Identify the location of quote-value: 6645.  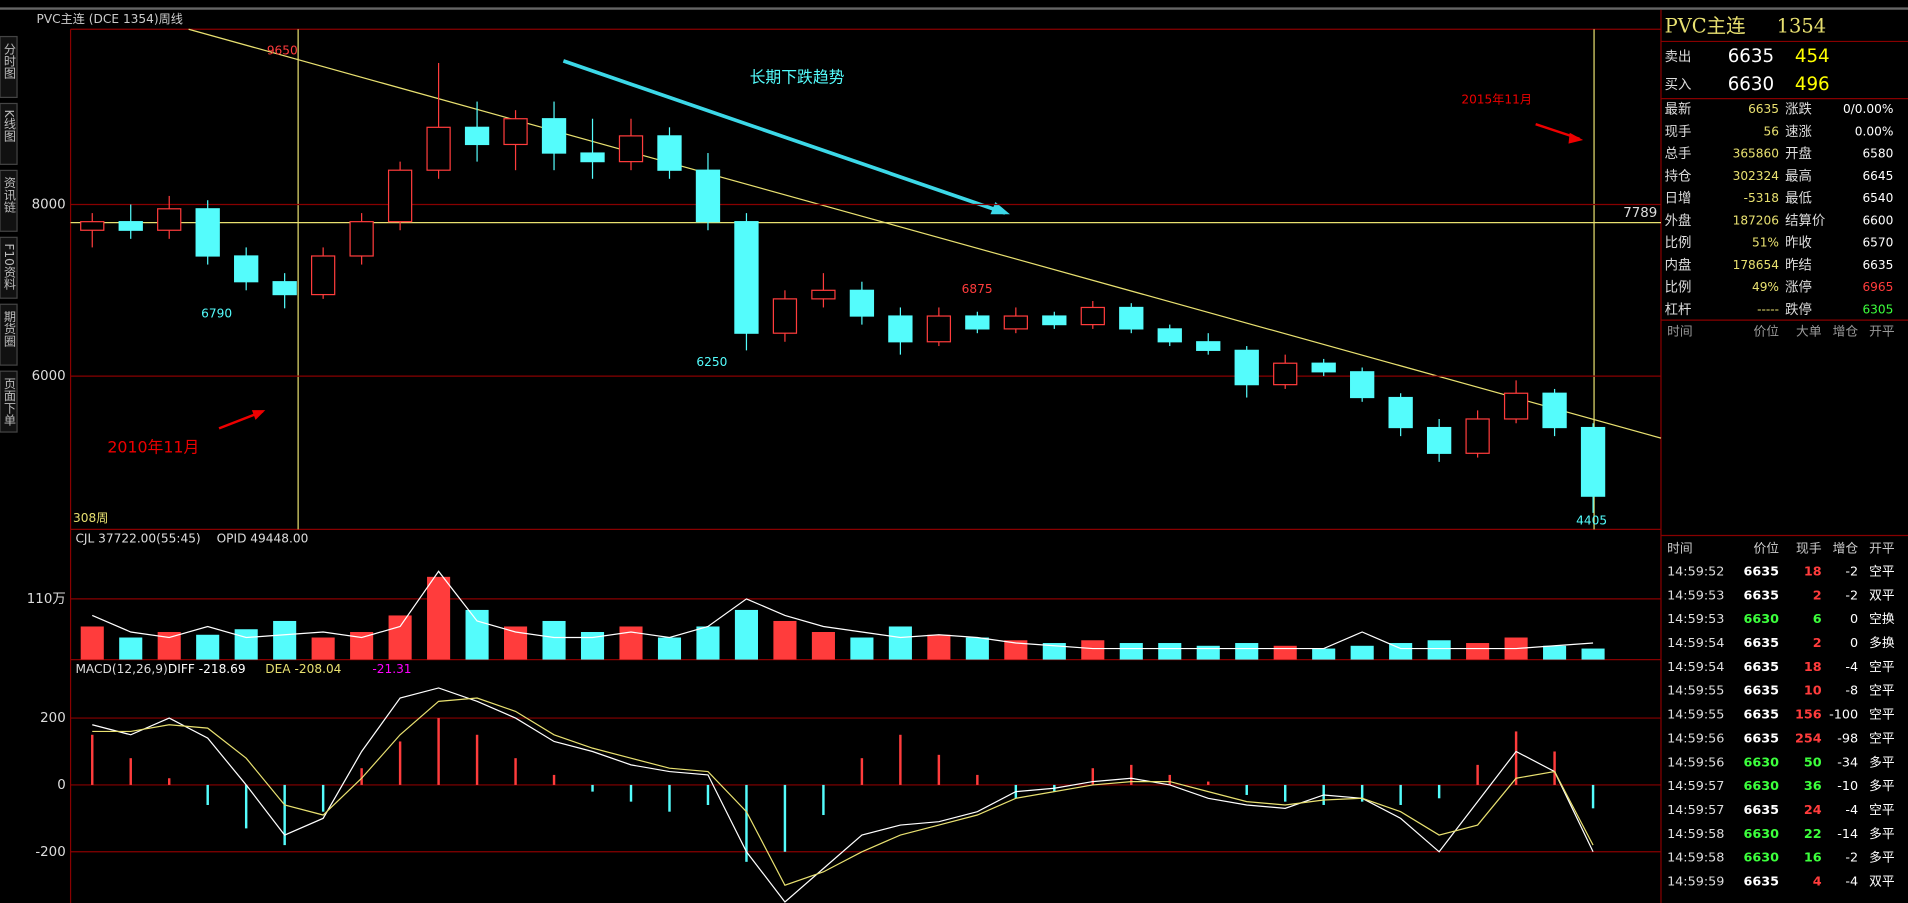
(1877, 176).